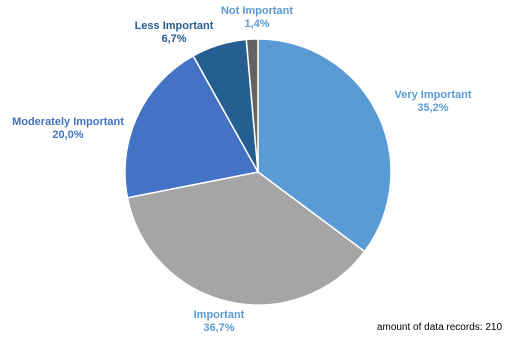 This screenshot has height=339, width=512. I want to click on slice-label-less-important: Less Important 6,7%, so click(174, 32).